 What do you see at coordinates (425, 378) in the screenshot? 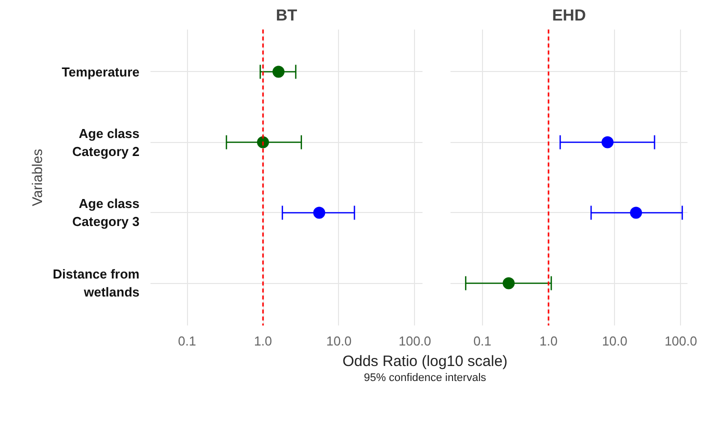
I see `text: 95% confidence intervals` at bounding box center [425, 378].